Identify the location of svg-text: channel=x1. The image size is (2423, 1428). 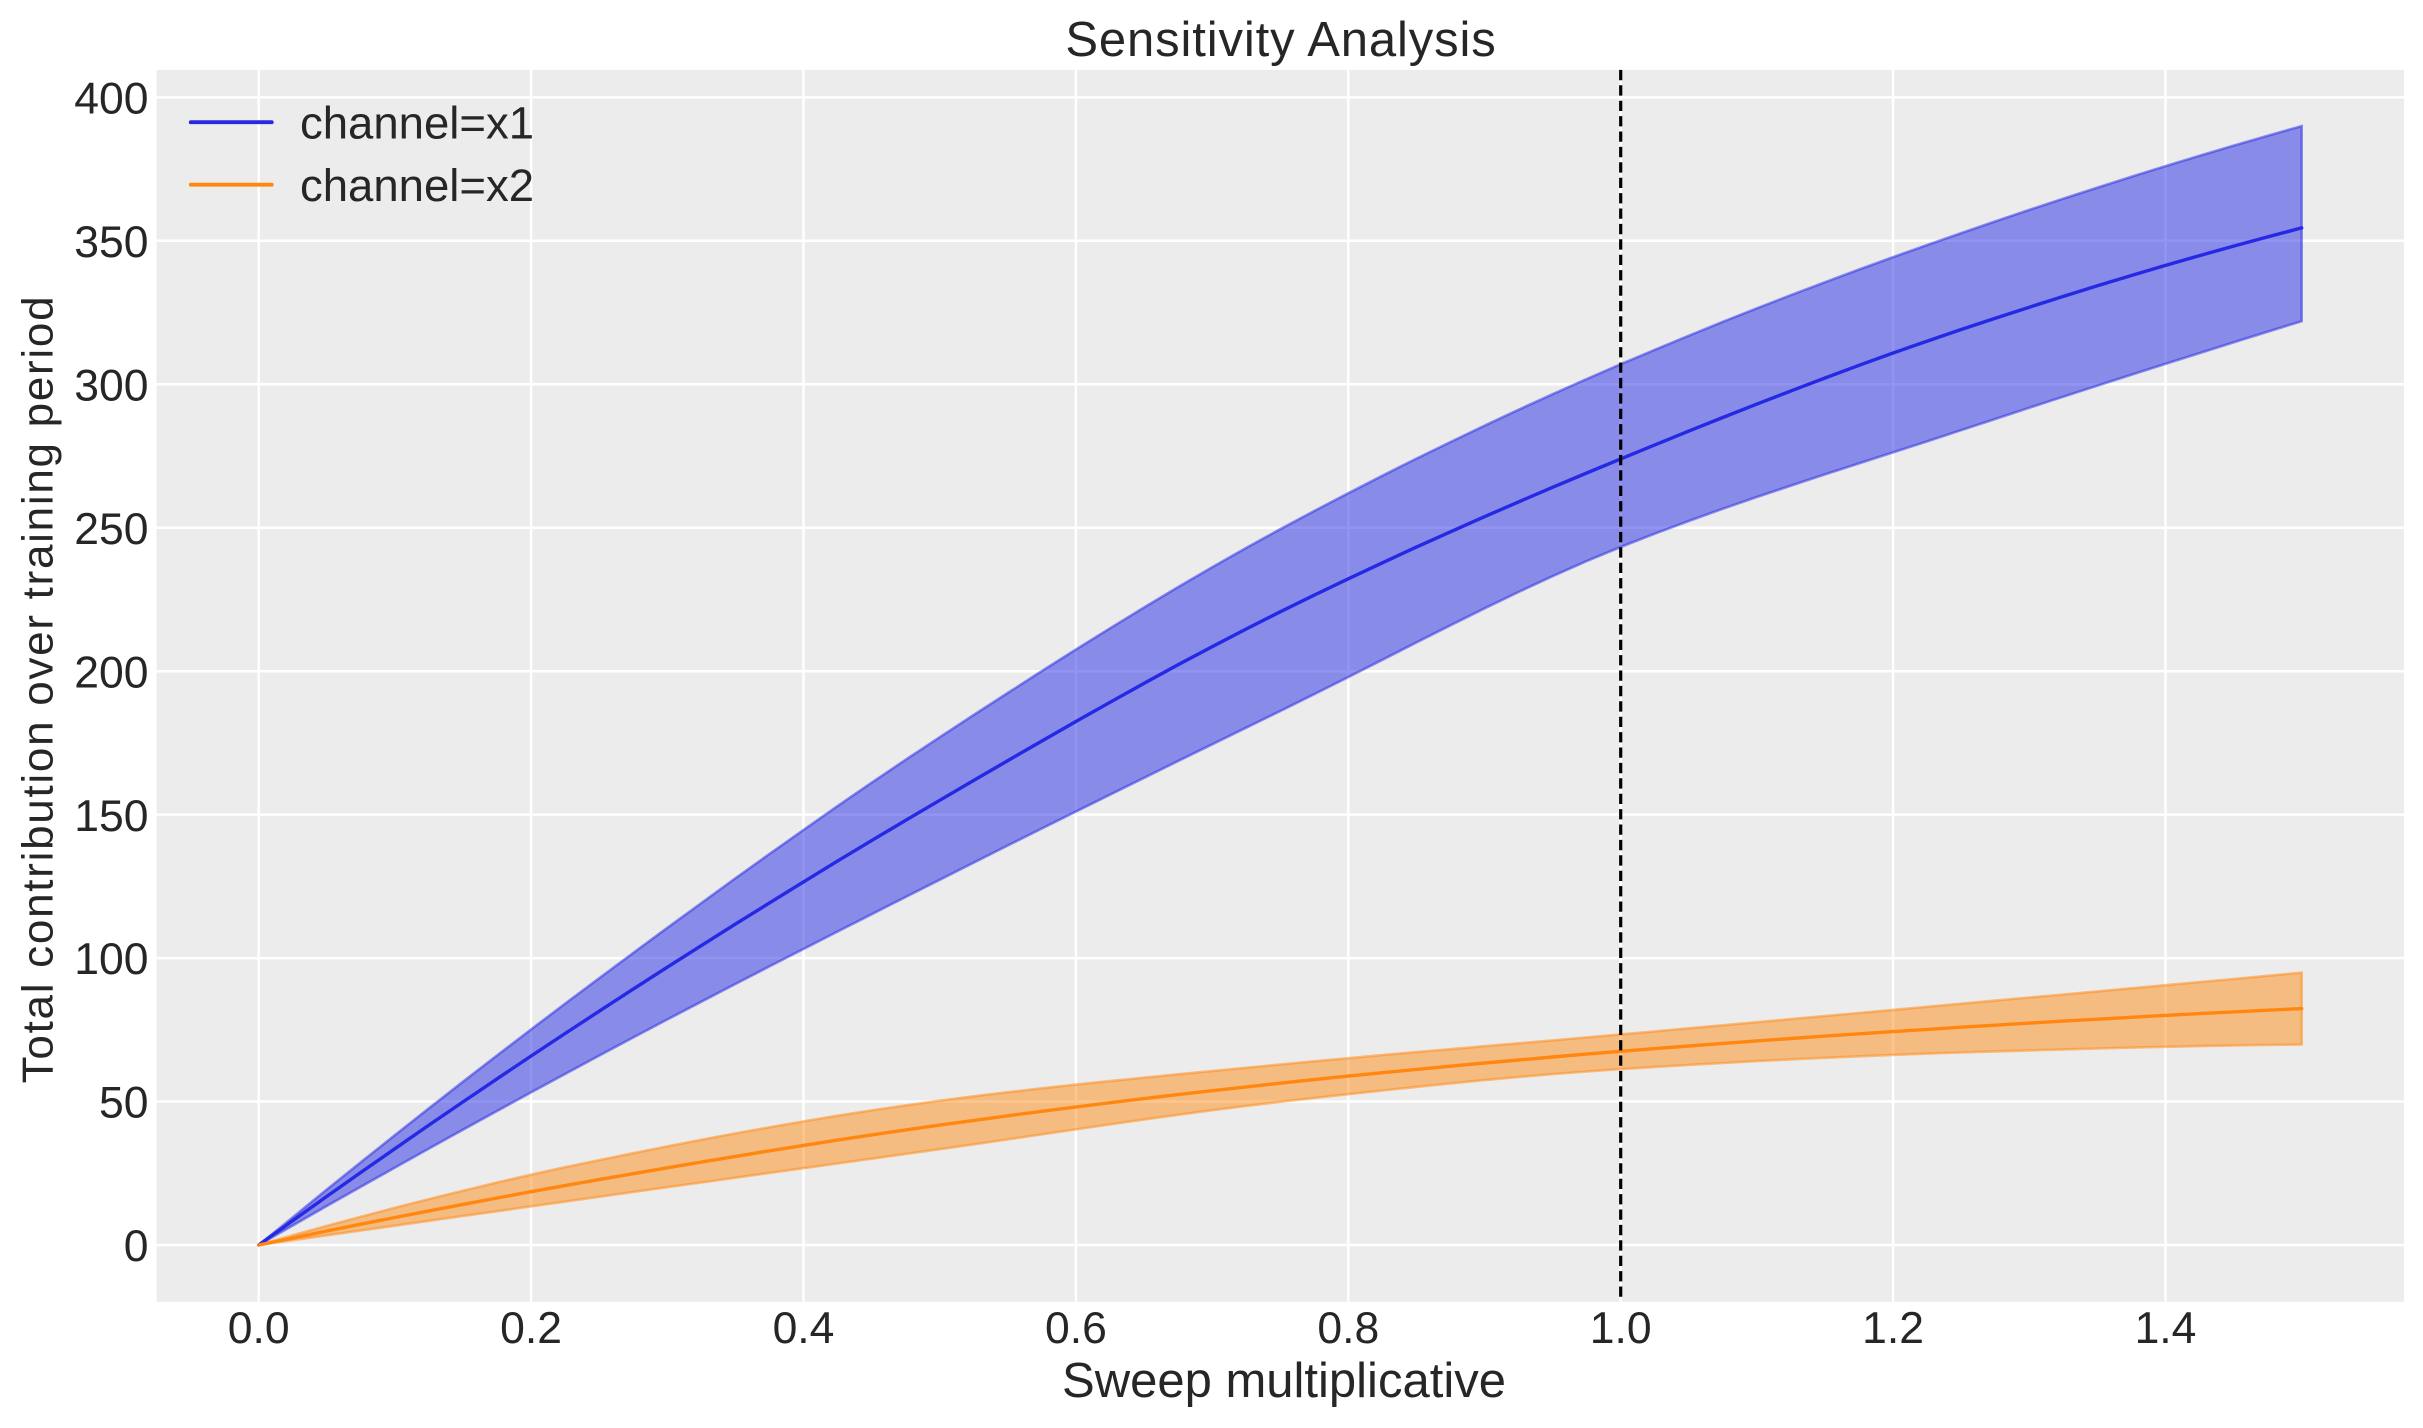
(417, 123).